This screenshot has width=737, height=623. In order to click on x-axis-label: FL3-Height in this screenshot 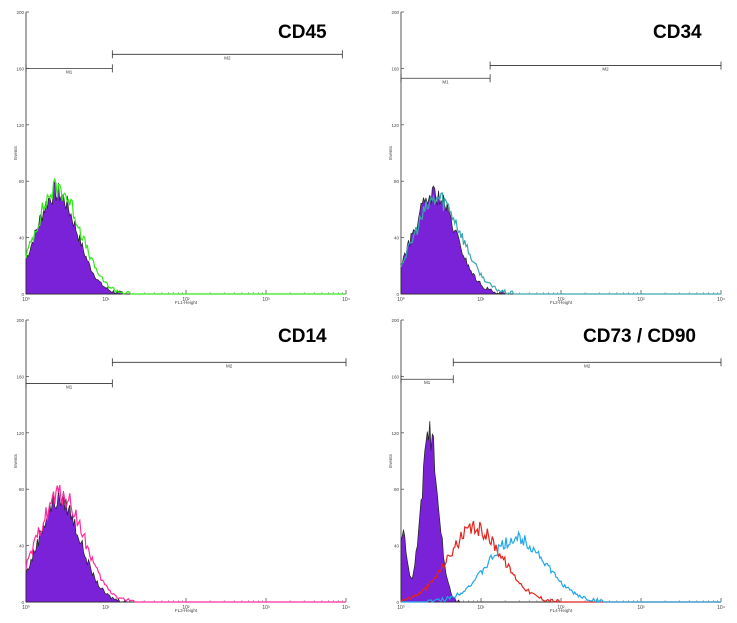, I will do `click(186, 610)`.